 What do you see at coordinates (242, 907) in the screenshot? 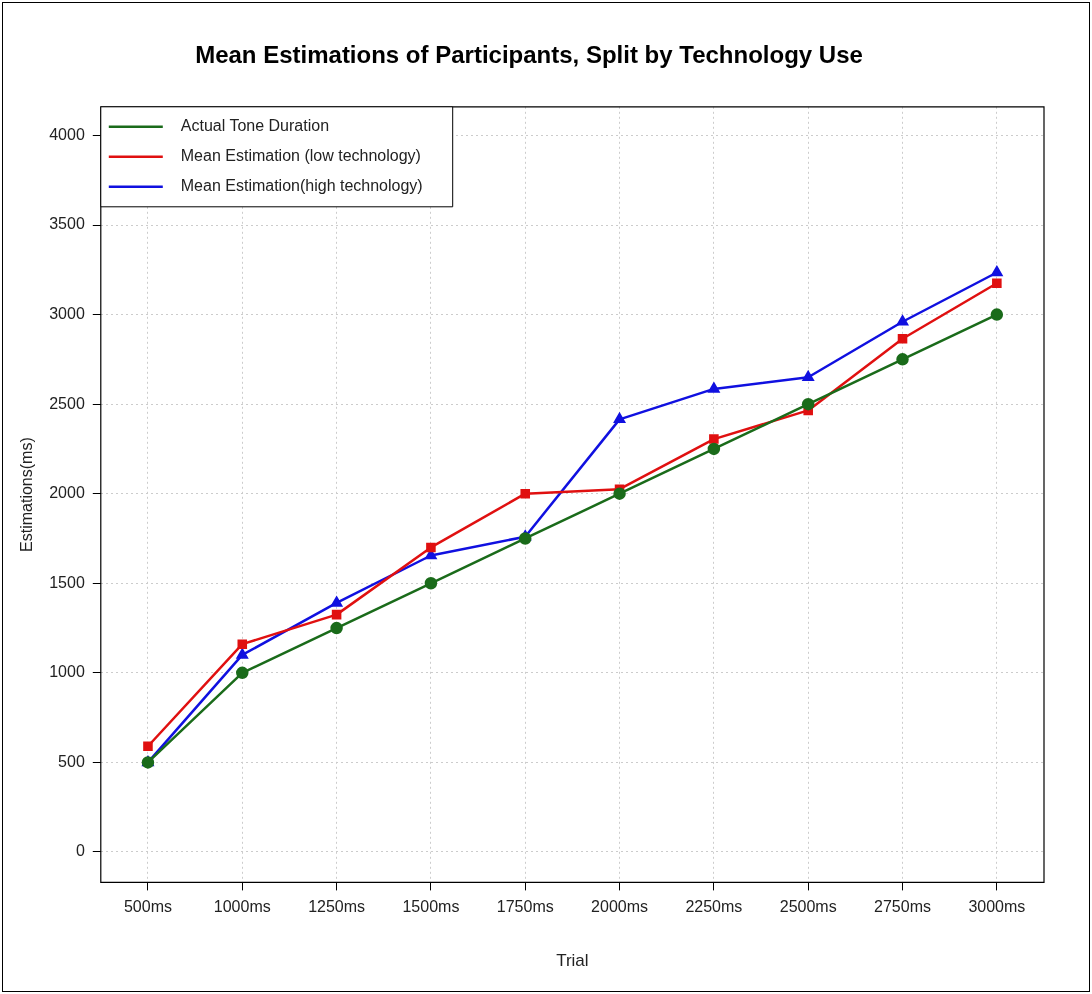
I see `x-tick-label: 1000ms` at bounding box center [242, 907].